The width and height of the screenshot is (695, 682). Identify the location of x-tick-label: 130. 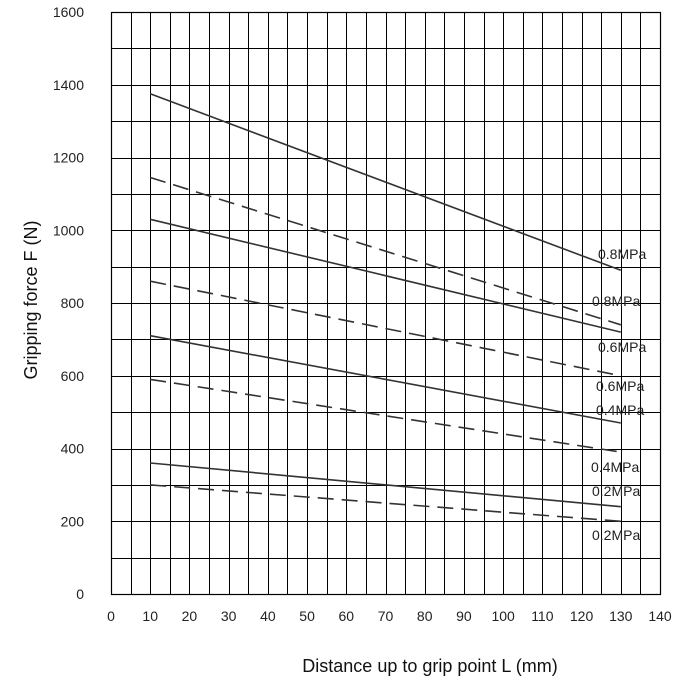
(621, 616).